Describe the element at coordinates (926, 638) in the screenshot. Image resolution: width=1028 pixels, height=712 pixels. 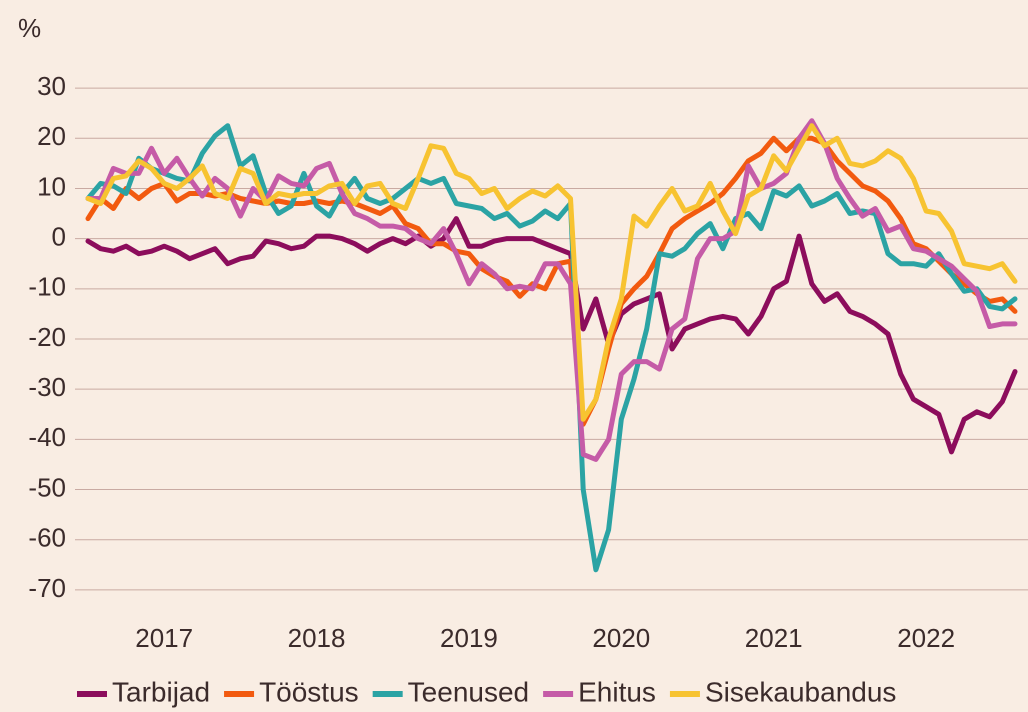
I see `x-tick-label: 2022` at that location.